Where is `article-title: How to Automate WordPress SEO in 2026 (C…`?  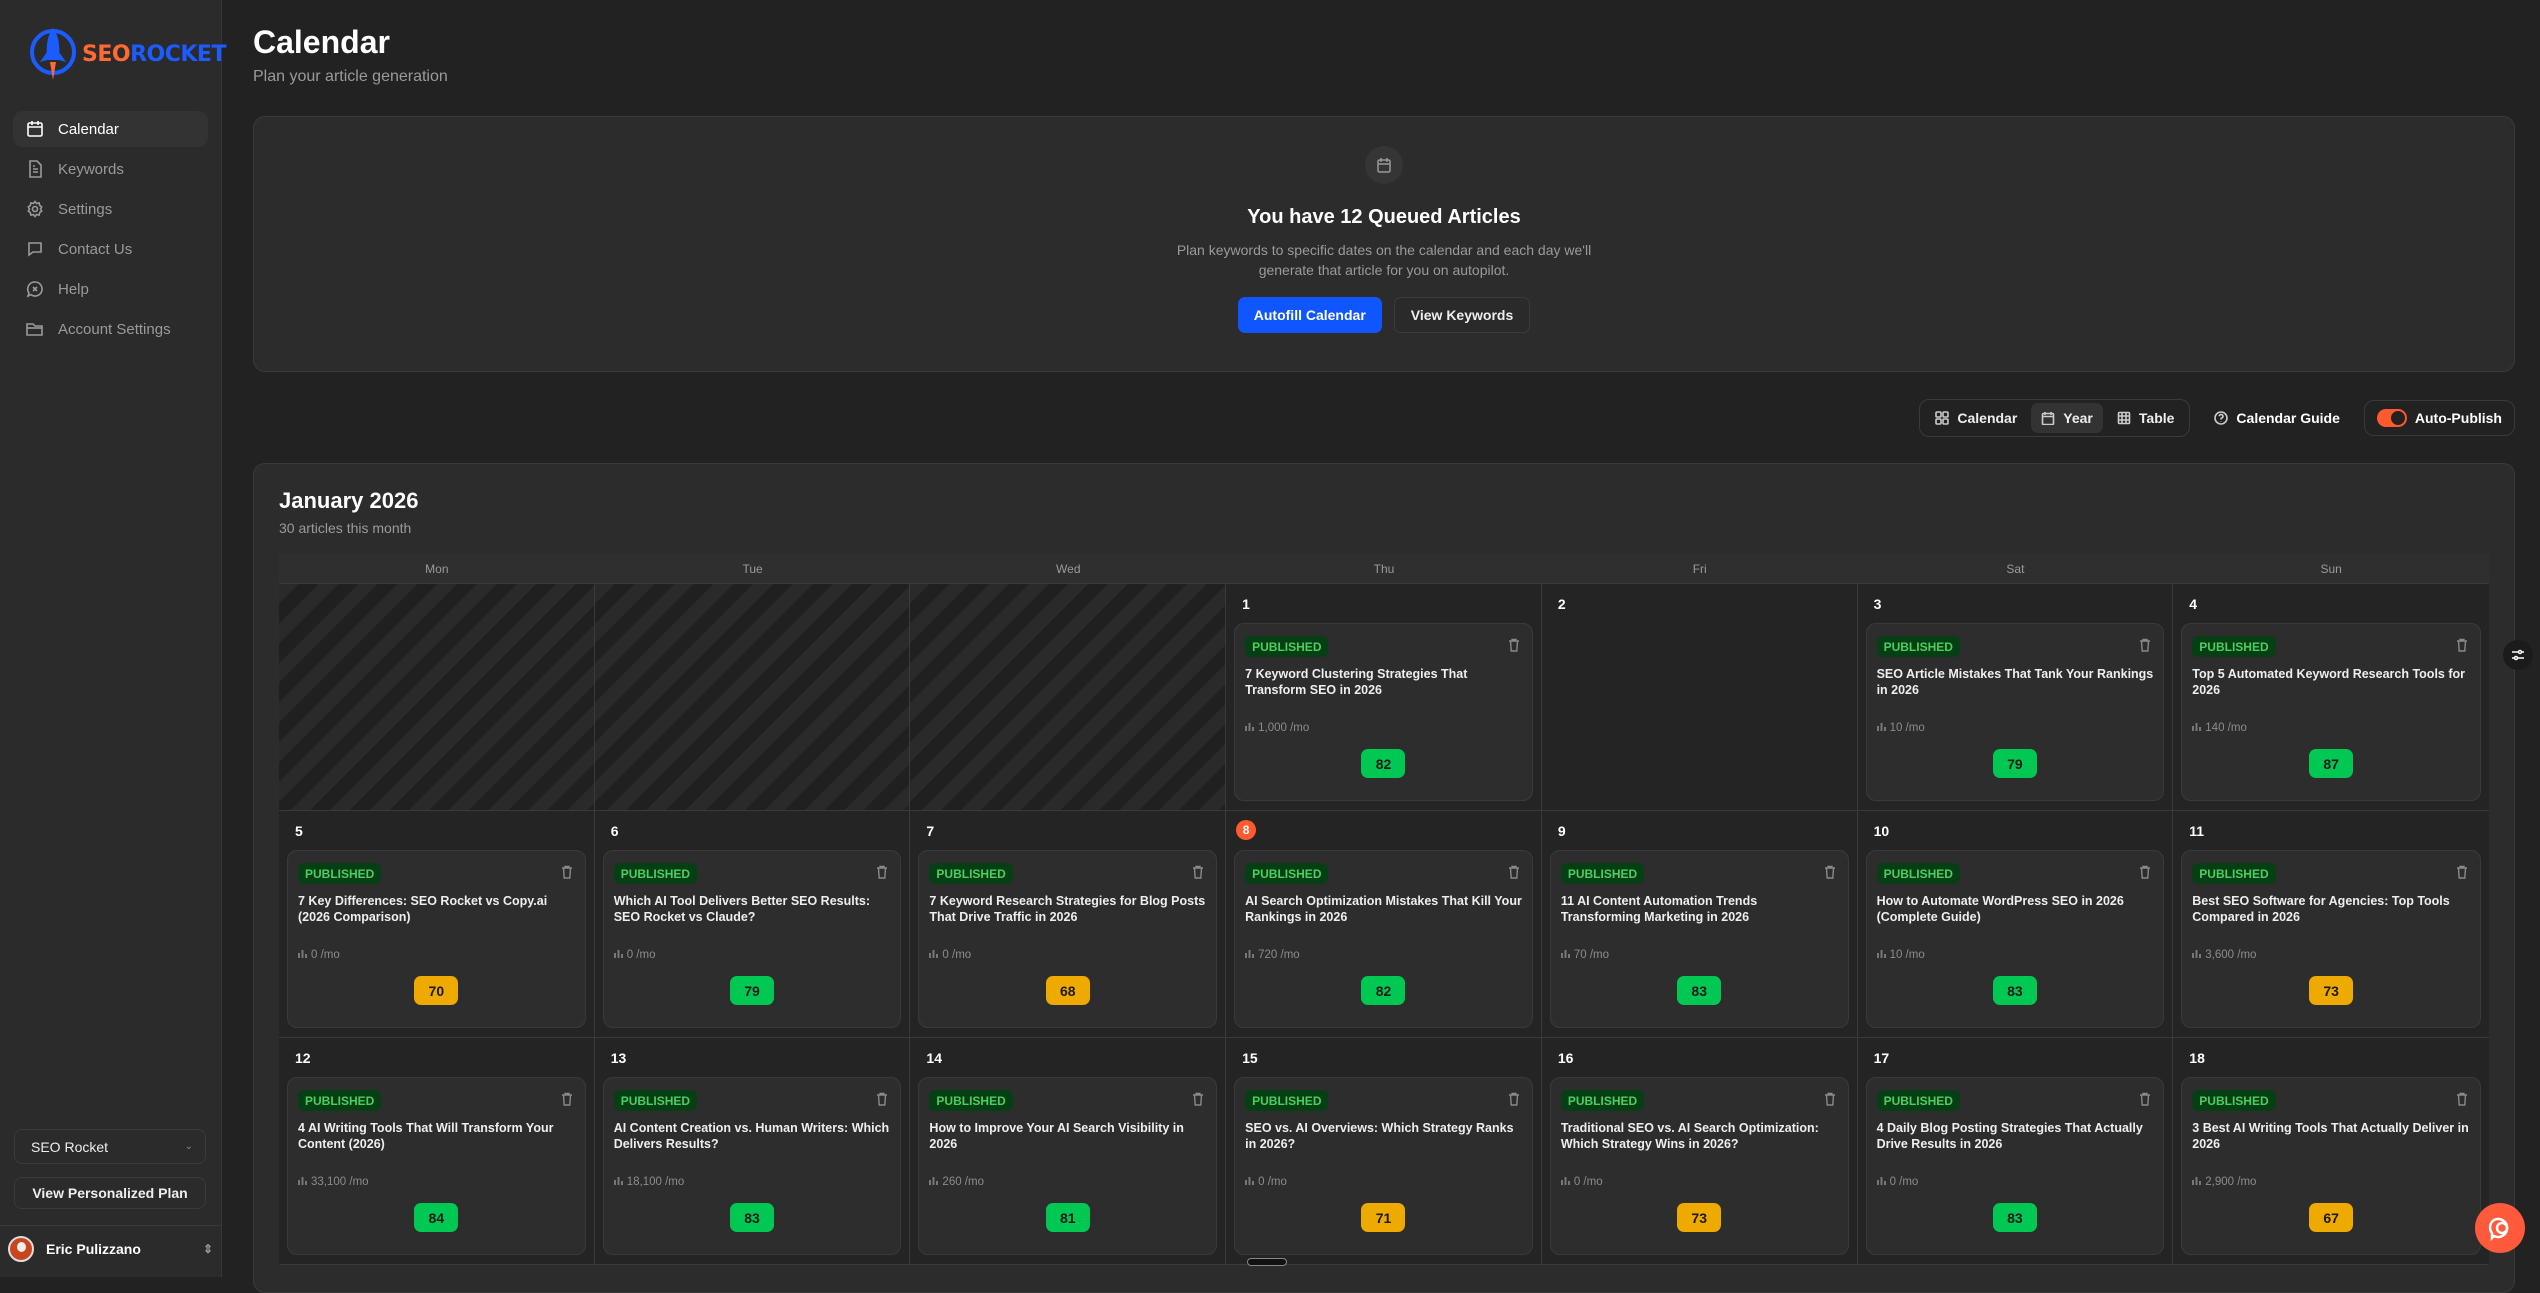 article-title: How to Automate WordPress SEO in 2026 (C… is located at coordinates (2000, 909).